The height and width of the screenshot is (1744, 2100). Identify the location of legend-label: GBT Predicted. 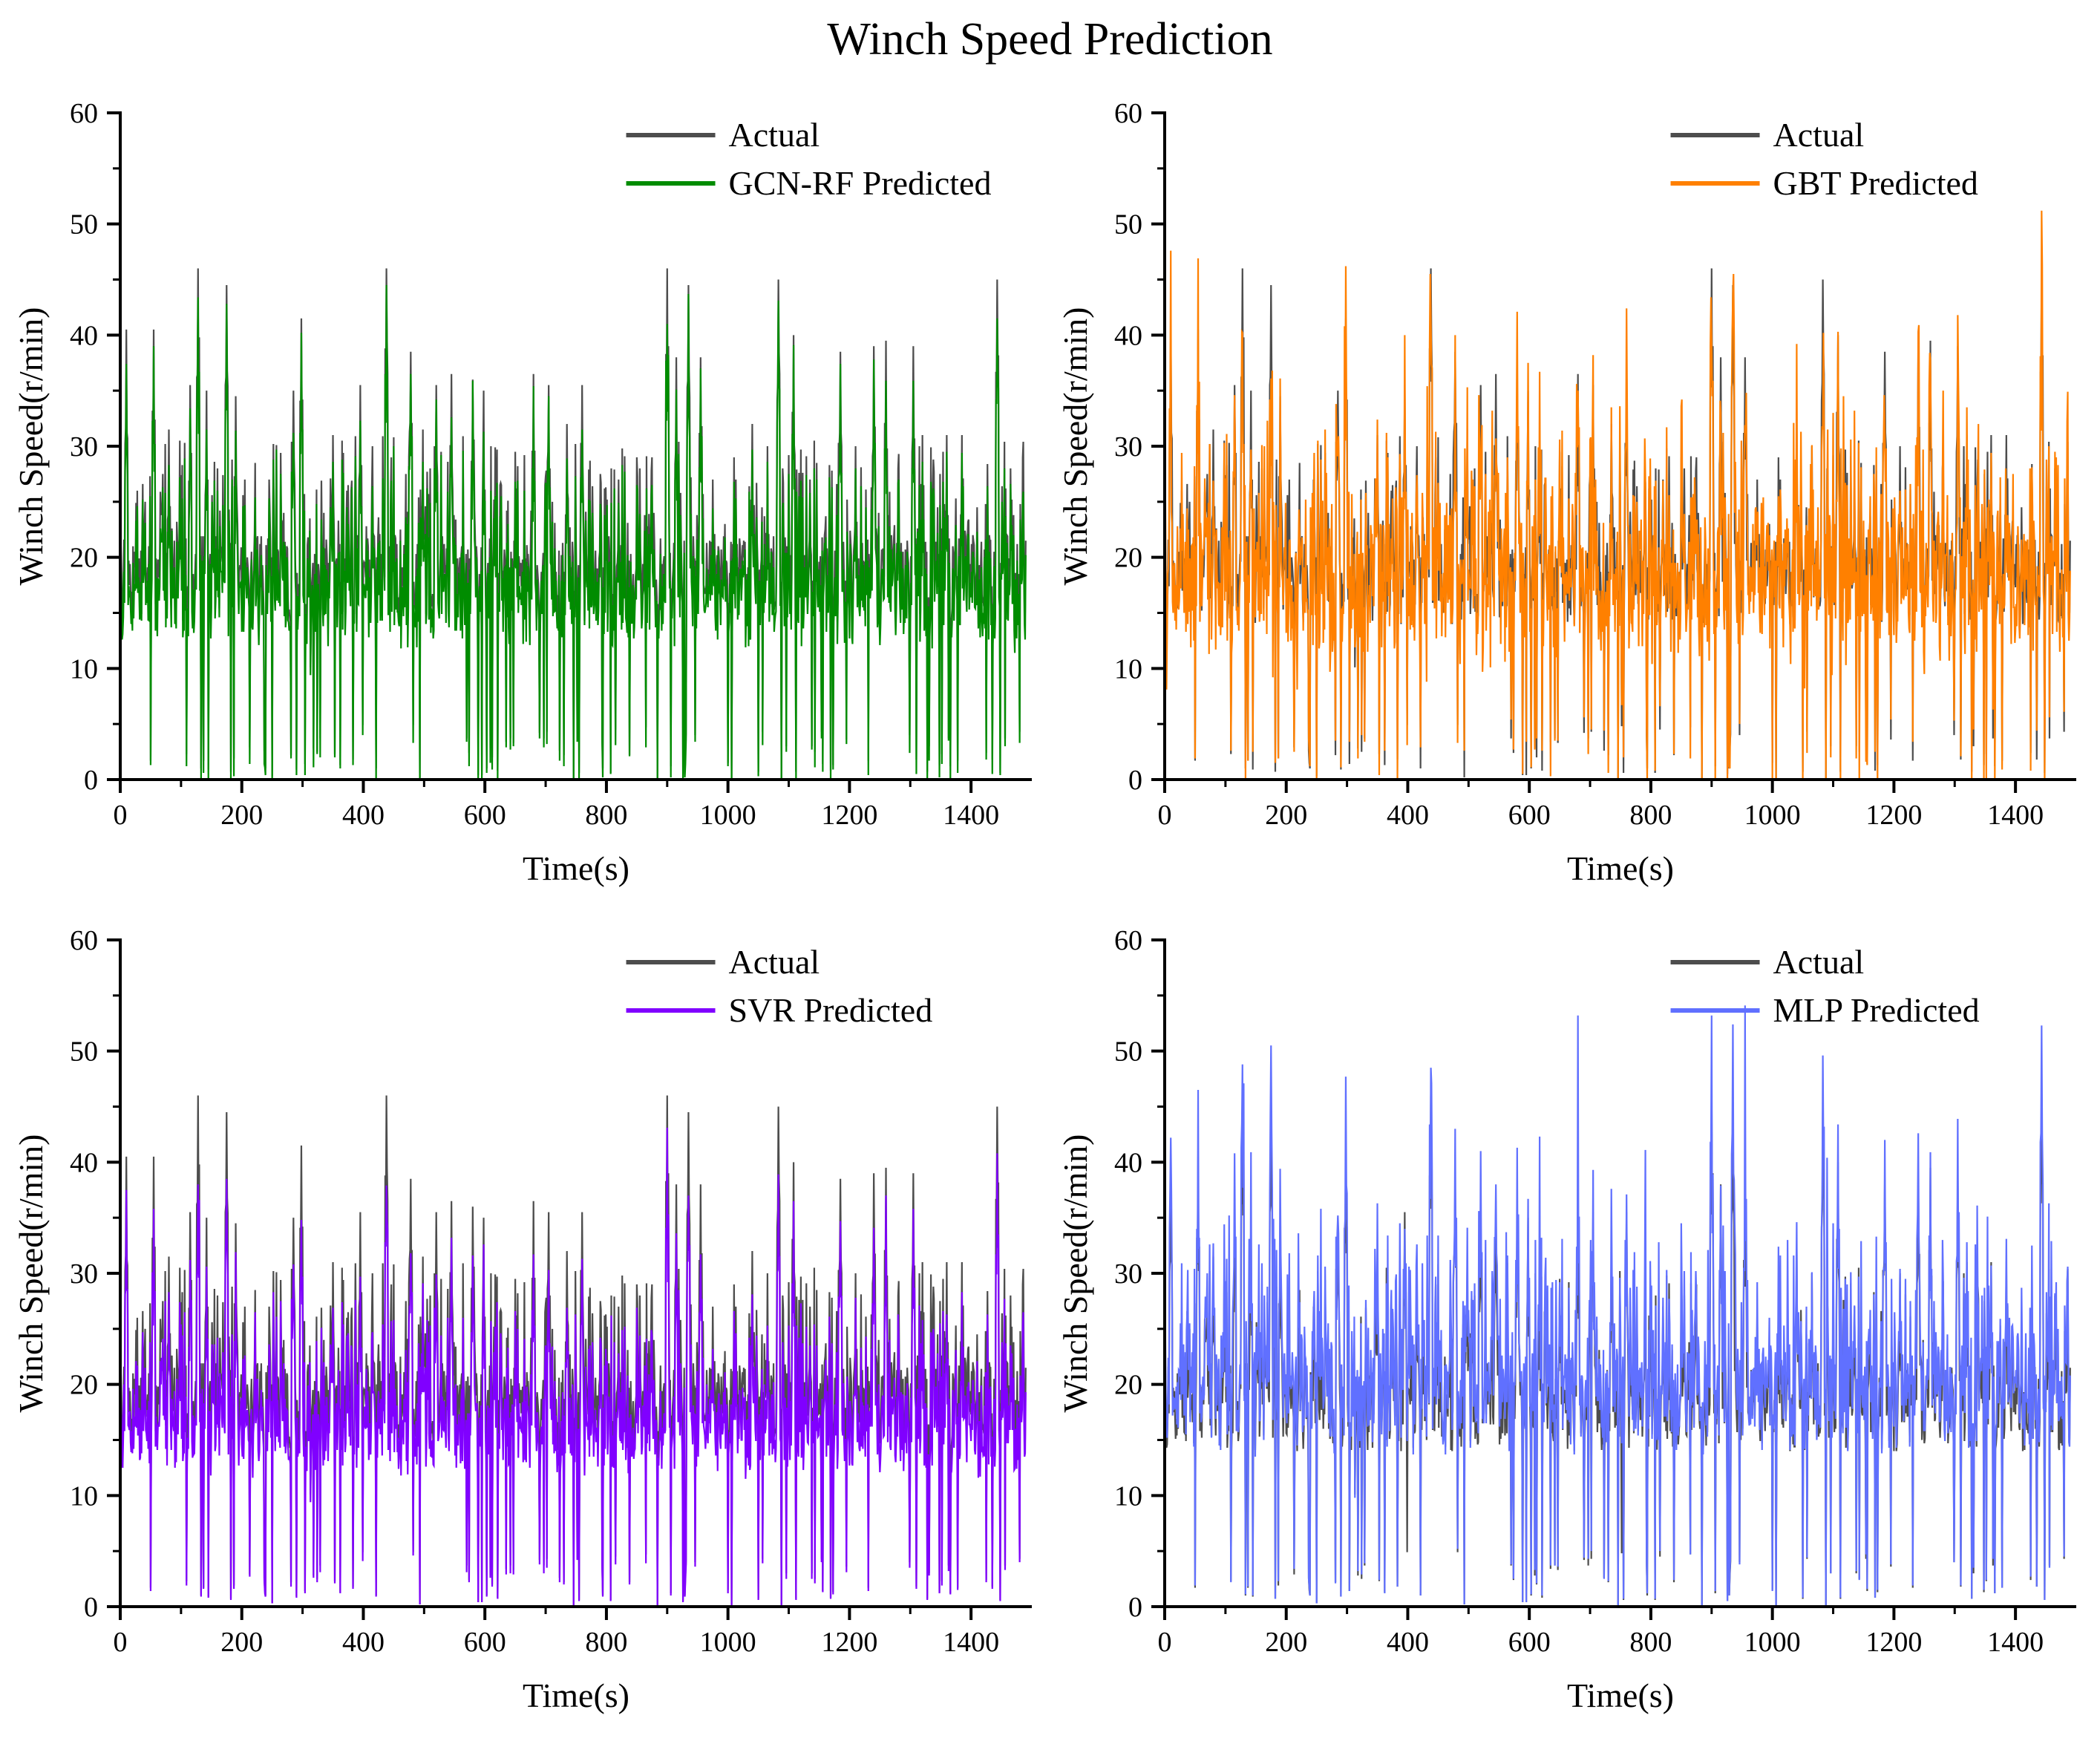
(1876, 183).